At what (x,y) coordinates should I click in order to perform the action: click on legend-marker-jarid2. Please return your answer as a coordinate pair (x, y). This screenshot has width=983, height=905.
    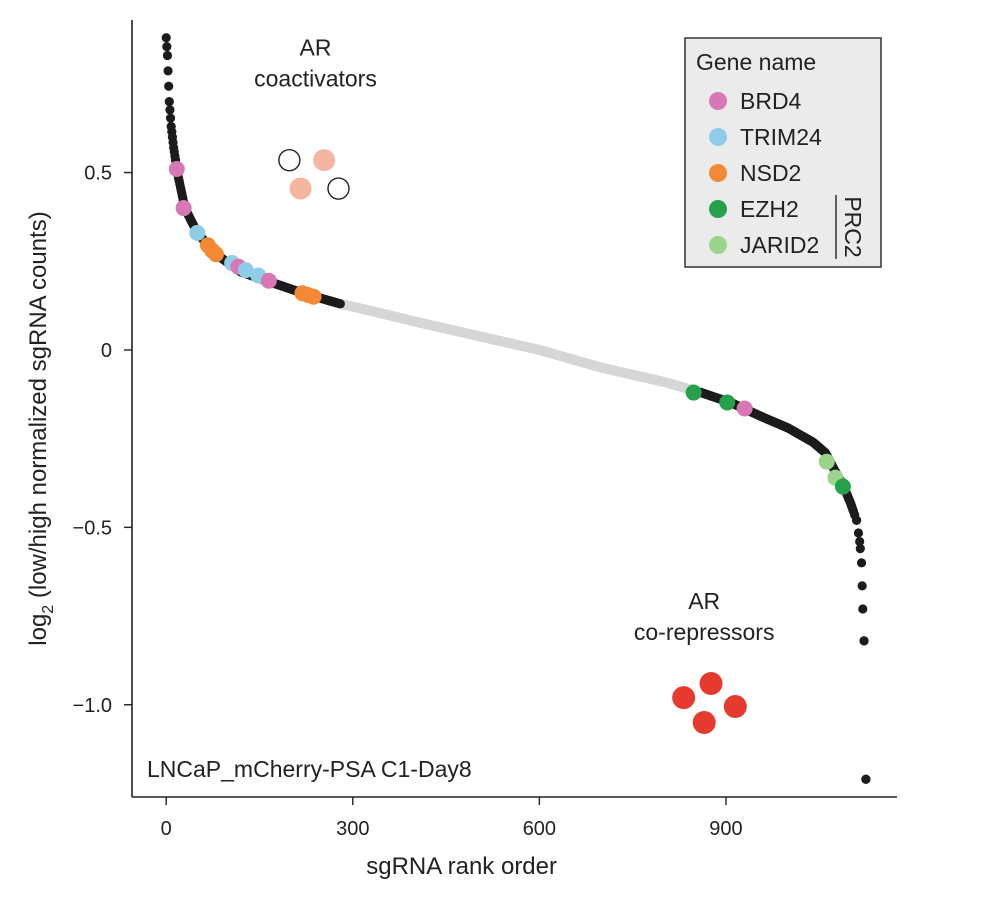
    Looking at the image, I should click on (718, 245).